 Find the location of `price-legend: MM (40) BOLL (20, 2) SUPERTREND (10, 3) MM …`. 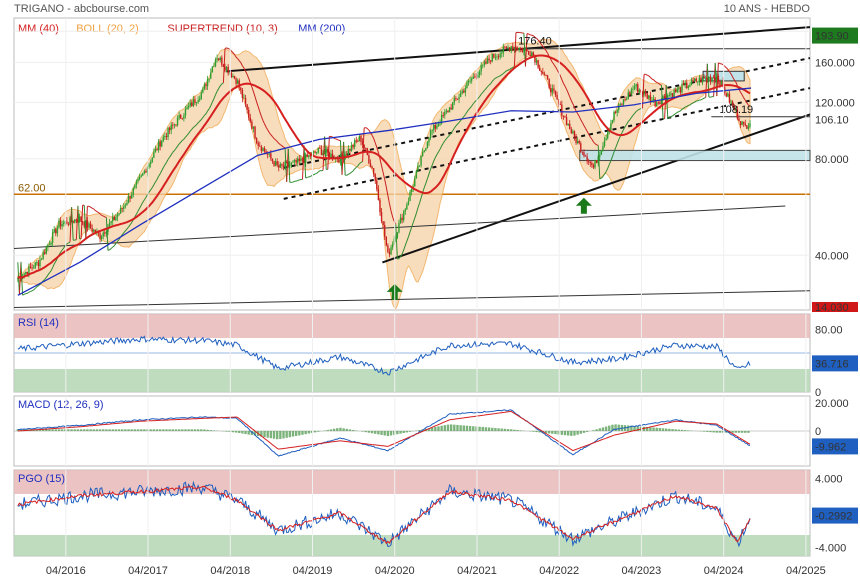

price-legend: MM (40) BOLL (20, 2) SUPERTREND (10, 3) MM … is located at coordinates (181, 29).